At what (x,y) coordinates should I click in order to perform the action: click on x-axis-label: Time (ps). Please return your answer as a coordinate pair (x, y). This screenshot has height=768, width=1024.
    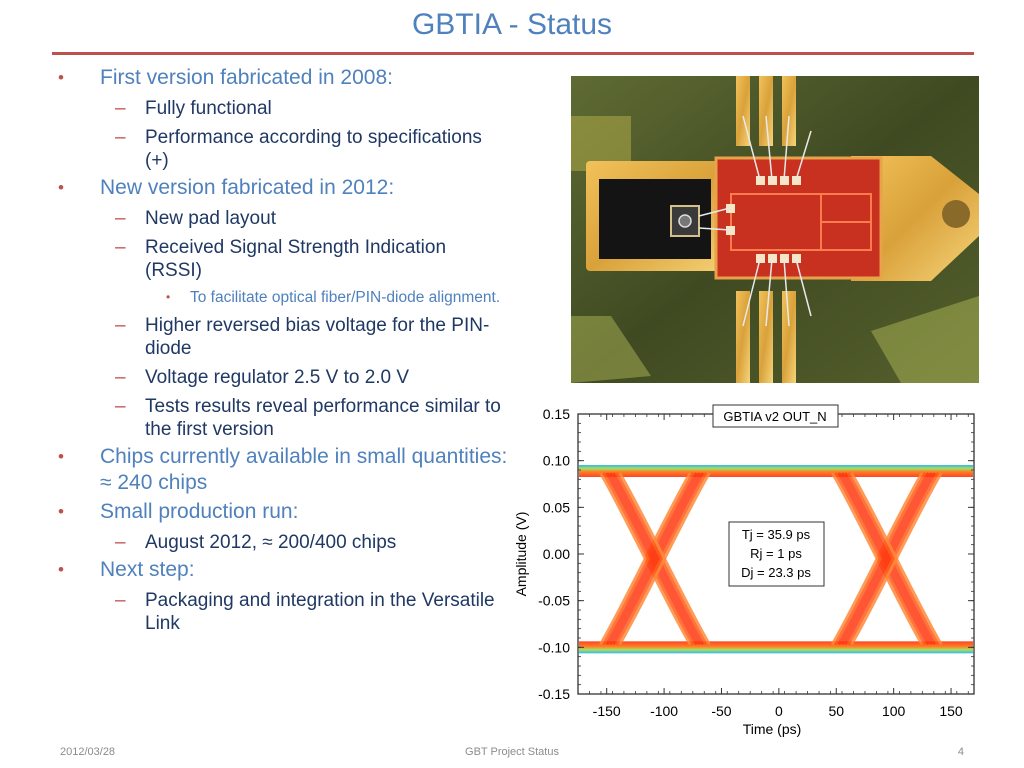
    Looking at the image, I should click on (772, 729).